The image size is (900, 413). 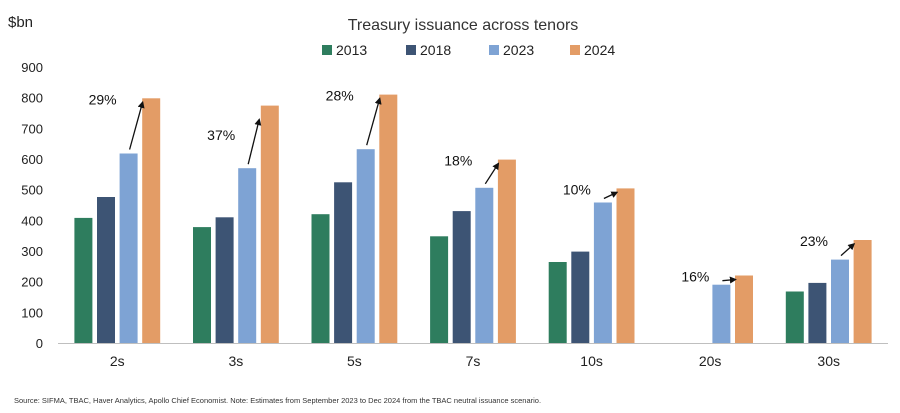 I want to click on bar-5s-2024, so click(x=388, y=218).